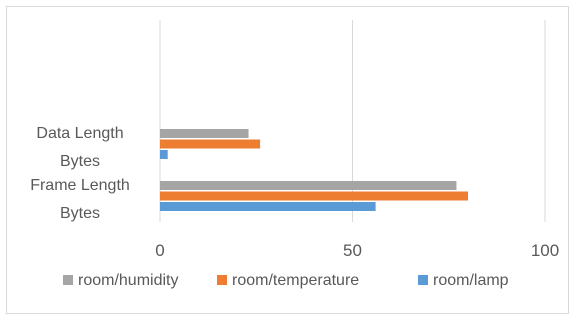  What do you see at coordinates (222, 280) in the screenshot?
I see `legend-swatch-room-temperature` at bounding box center [222, 280].